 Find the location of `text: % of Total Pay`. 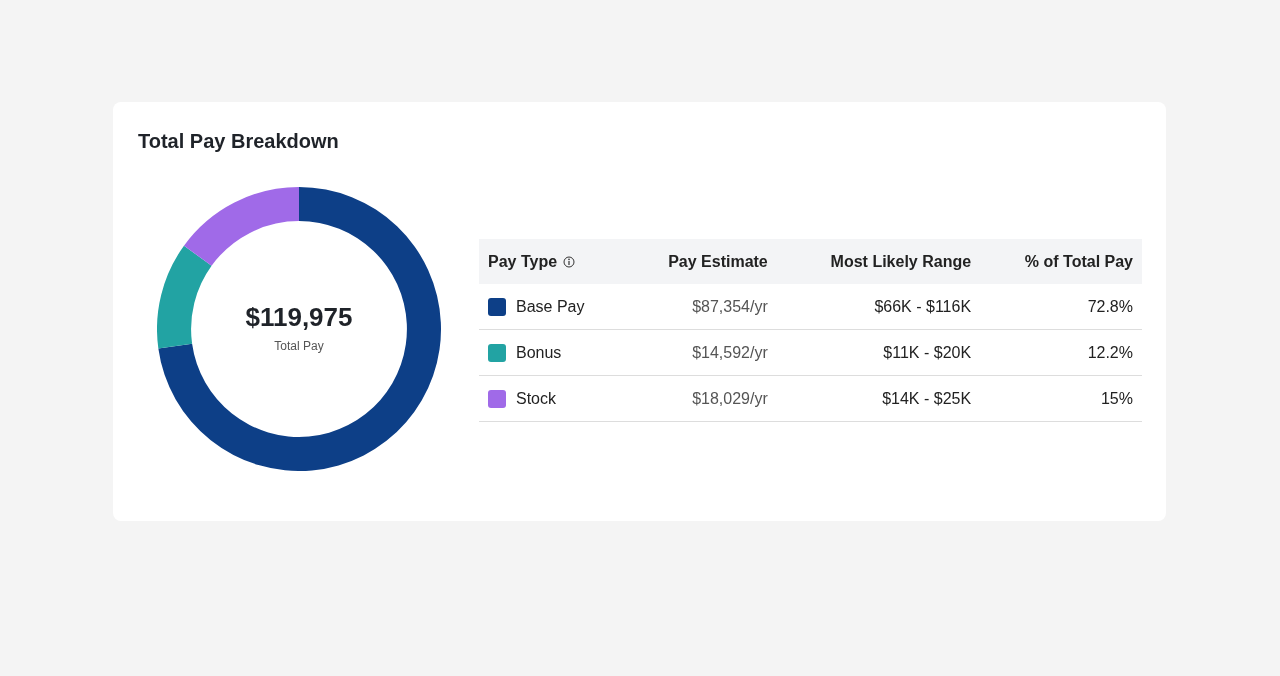

text: % of Total Pay is located at coordinates (1078, 261).